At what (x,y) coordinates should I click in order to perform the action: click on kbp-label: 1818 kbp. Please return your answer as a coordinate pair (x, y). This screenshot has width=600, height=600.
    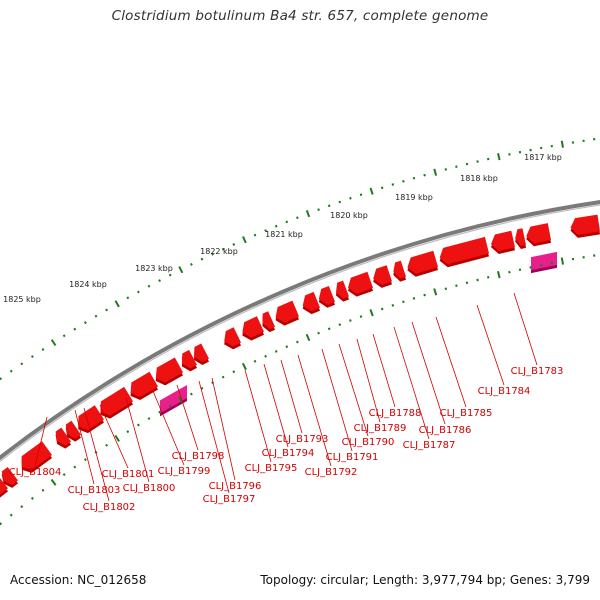
    Looking at the image, I should click on (479, 178).